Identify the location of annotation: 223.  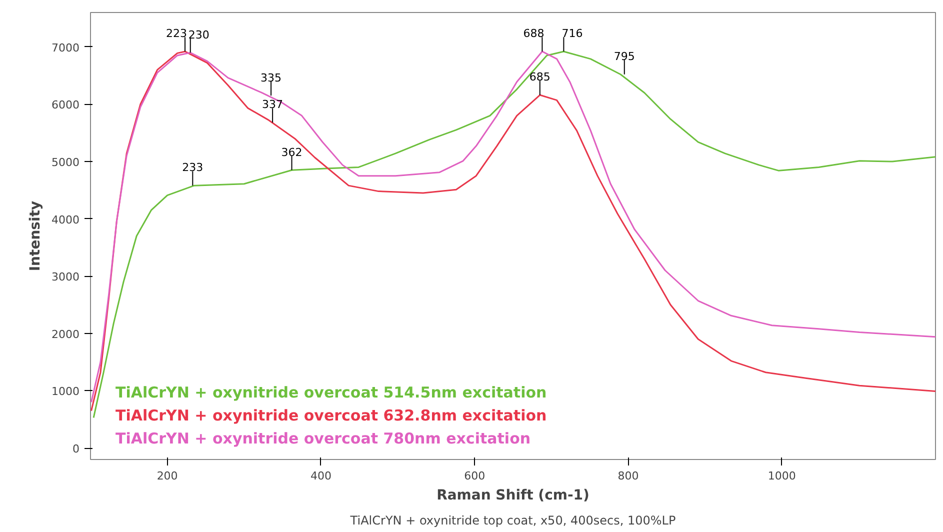
(176, 33).